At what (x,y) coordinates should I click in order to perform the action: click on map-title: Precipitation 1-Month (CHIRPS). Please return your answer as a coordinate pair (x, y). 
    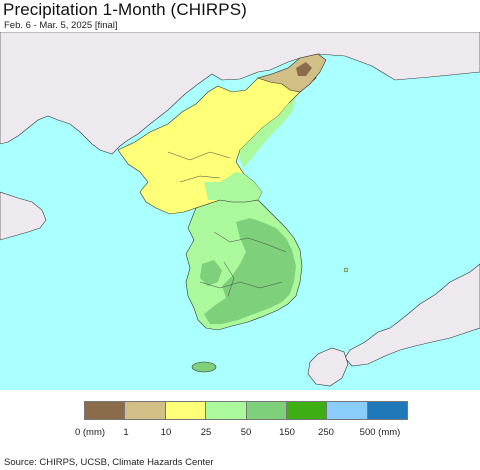
    Looking at the image, I should click on (125, 9).